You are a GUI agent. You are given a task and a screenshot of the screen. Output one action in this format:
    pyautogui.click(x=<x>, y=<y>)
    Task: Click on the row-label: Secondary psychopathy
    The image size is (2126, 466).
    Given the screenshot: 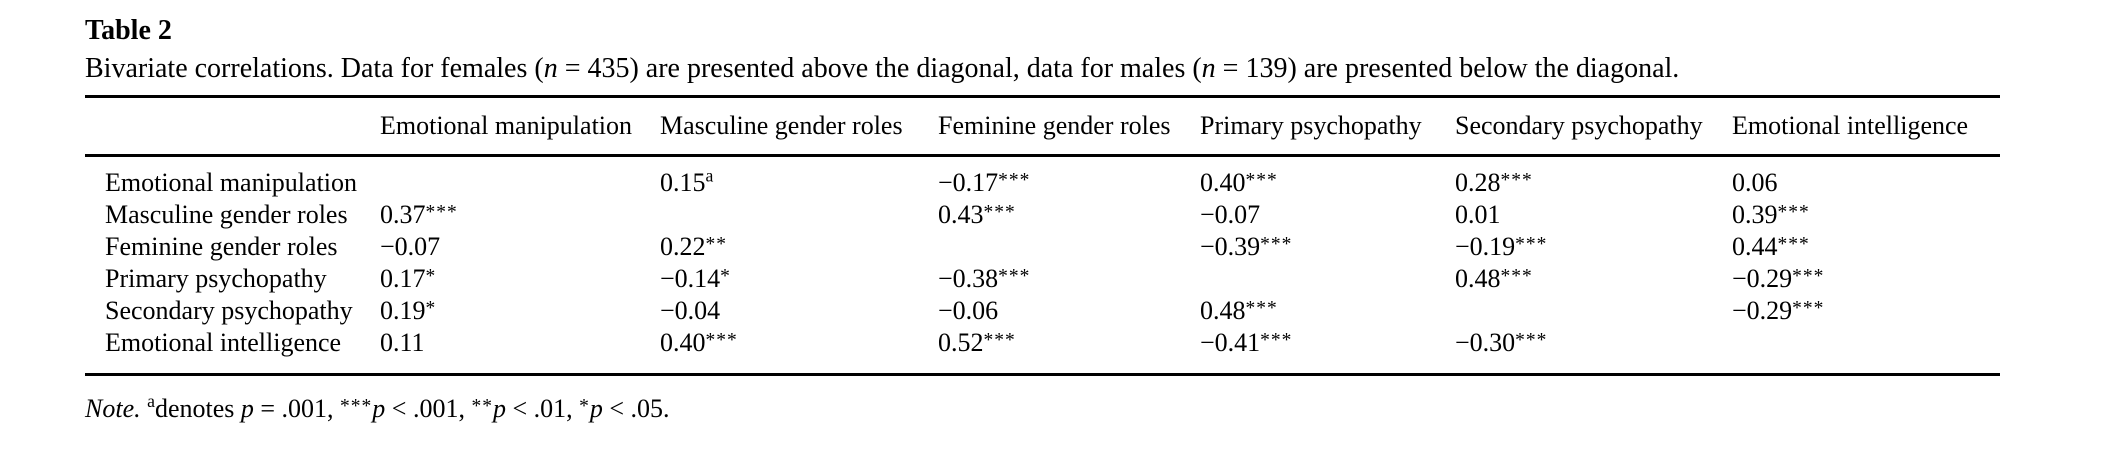 What is the action you would take?
    pyautogui.click(x=229, y=310)
    